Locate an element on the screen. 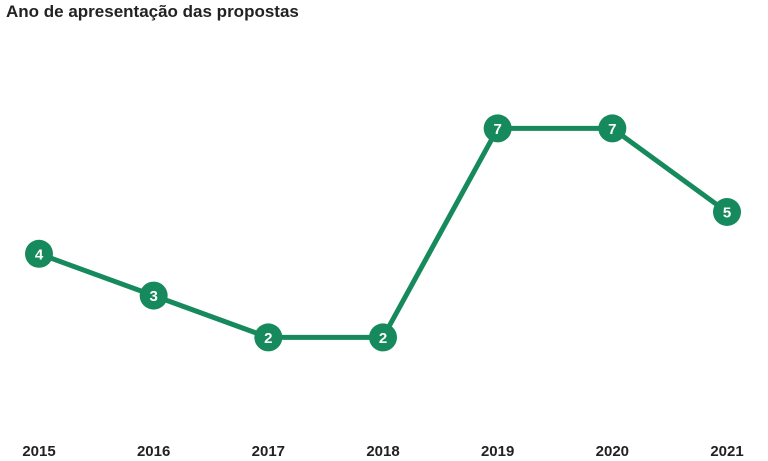 Image resolution: width=768 pixels, height=461 pixels. x-tick-label-2018: 2018 is located at coordinates (382, 451).